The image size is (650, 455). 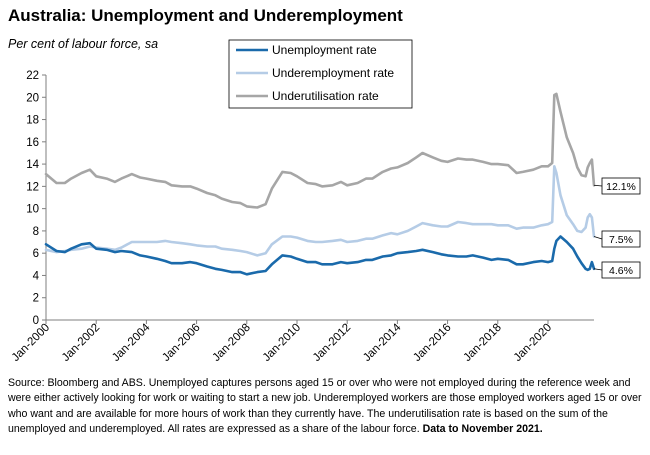 What do you see at coordinates (83, 44) in the screenshot?
I see `chart-subtitle: Per cent of labour force, sa` at bounding box center [83, 44].